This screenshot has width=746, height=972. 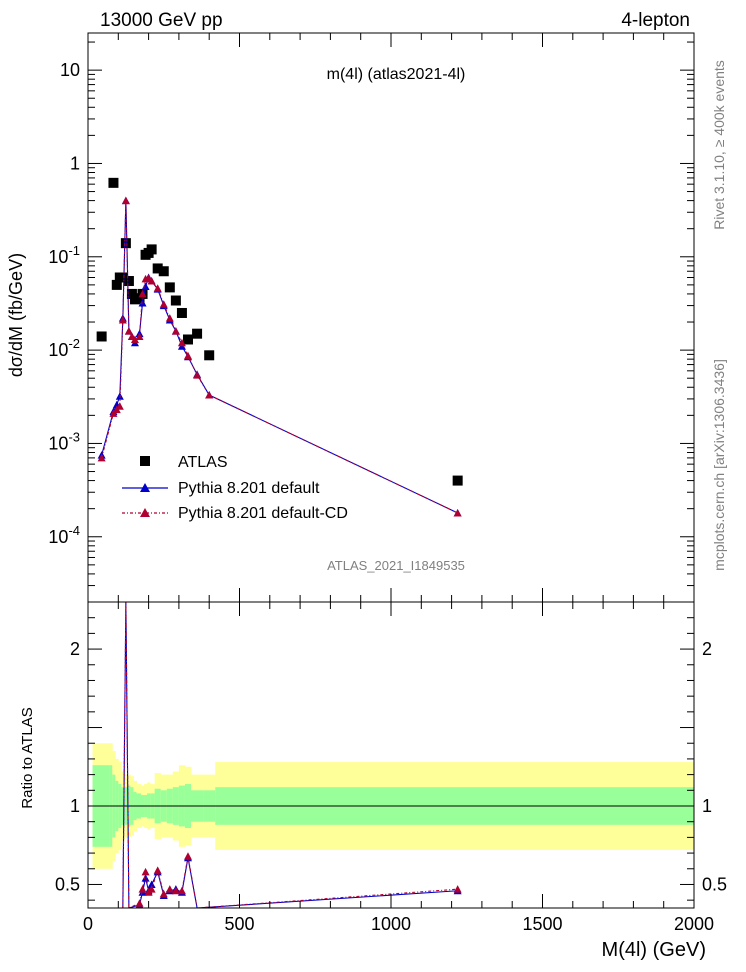 I want to click on x-tick-label: 2000, so click(x=694, y=924).